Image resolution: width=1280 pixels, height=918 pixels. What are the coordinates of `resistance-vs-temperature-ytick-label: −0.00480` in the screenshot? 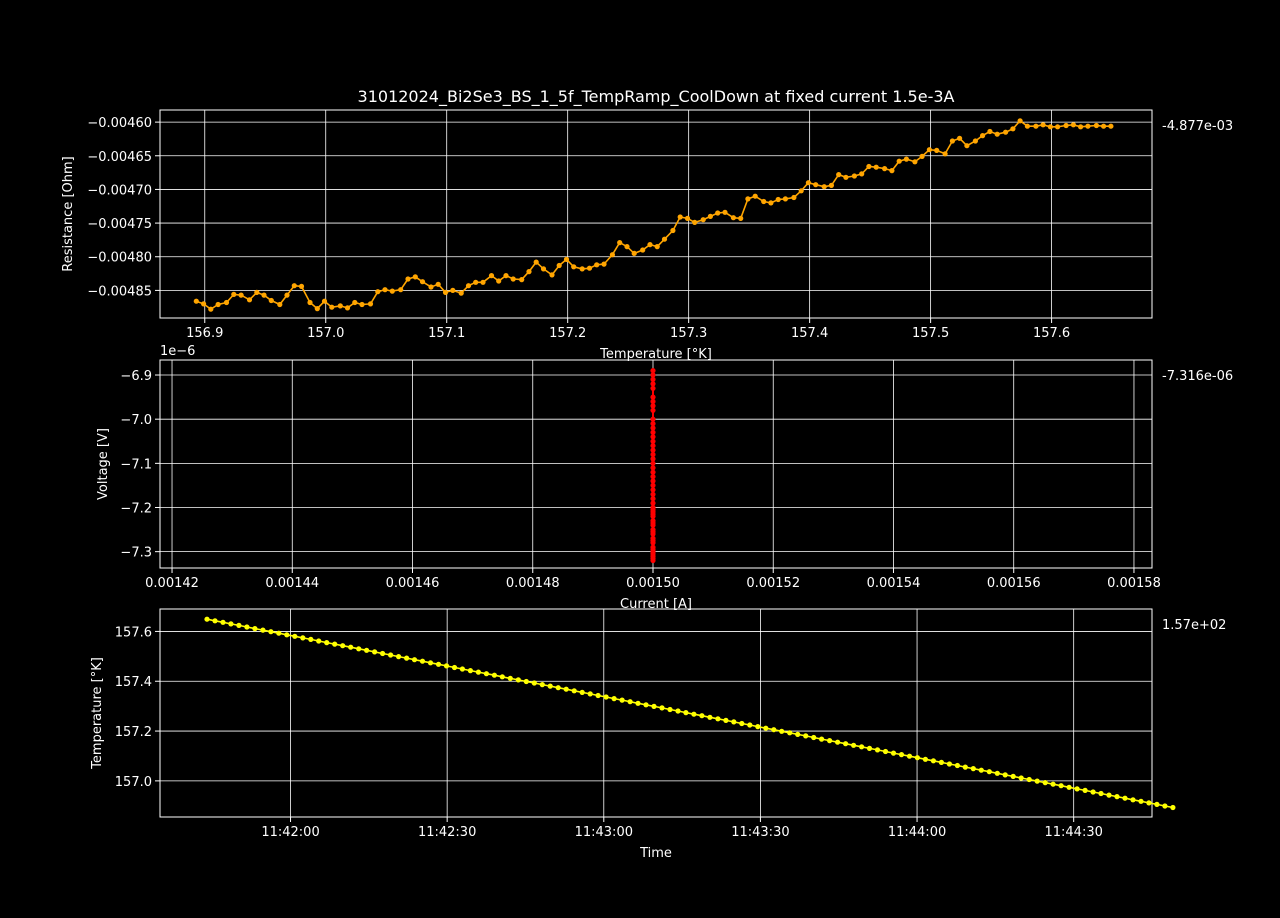 It's located at (119, 258).